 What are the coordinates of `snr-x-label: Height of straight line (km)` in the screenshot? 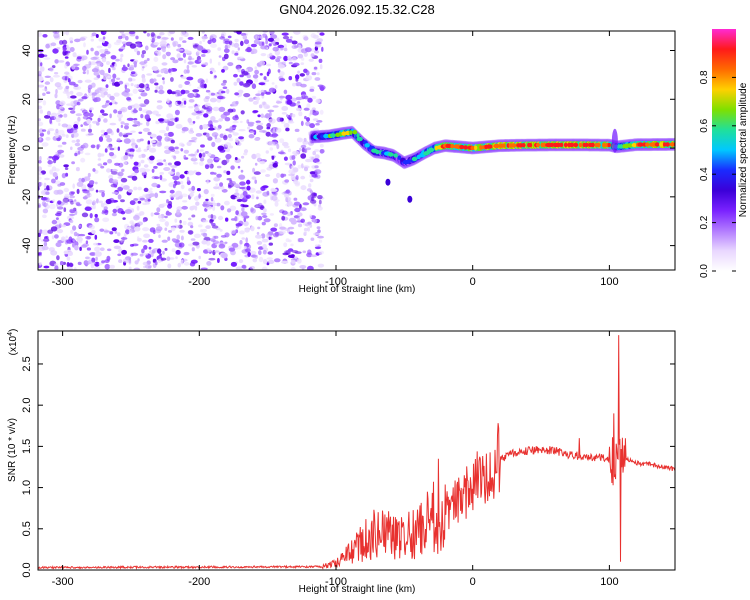 It's located at (357, 589).